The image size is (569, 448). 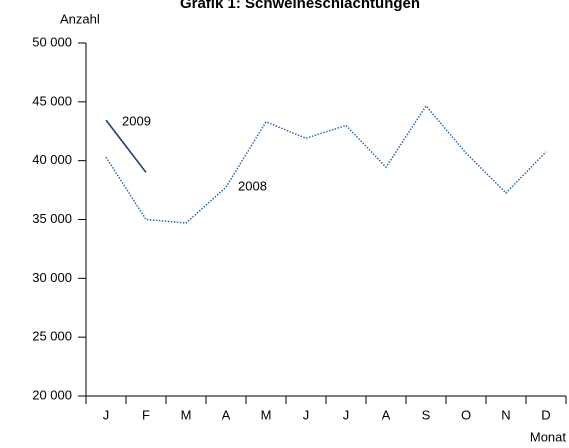 What do you see at coordinates (466, 414) in the screenshot?
I see `x-tick-label: O` at bounding box center [466, 414].